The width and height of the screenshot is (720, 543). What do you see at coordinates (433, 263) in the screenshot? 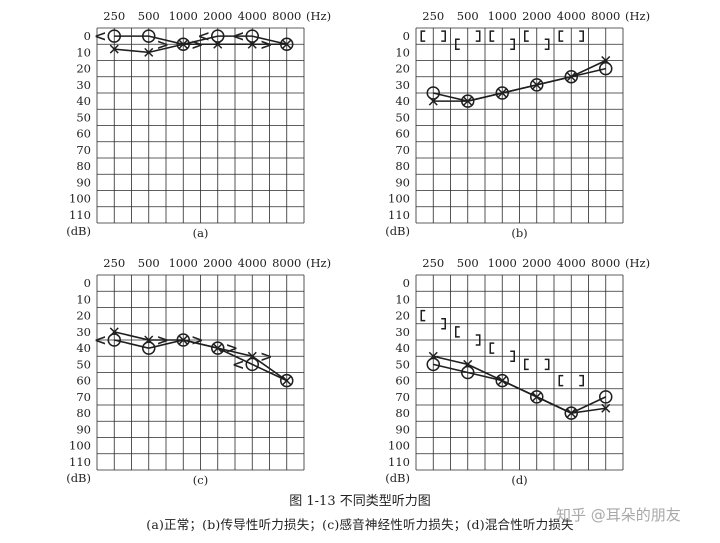
I see `x-tick-label: 250` at bounding box center [433, 263].